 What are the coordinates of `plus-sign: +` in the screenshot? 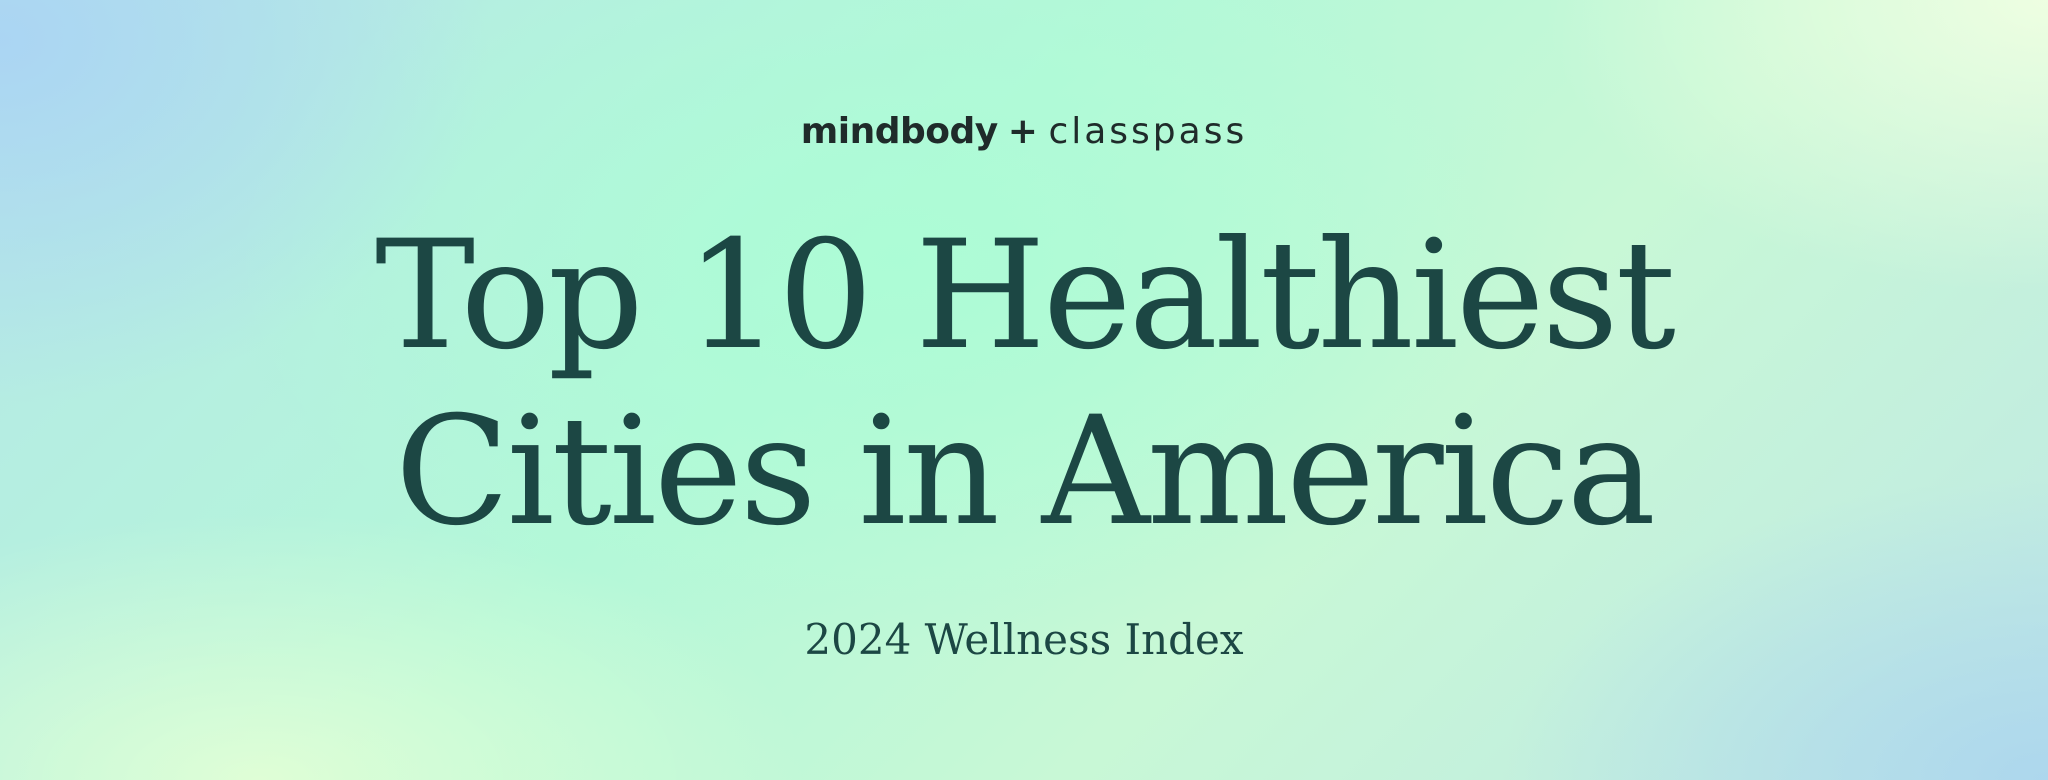 It's located at (1023, 131).